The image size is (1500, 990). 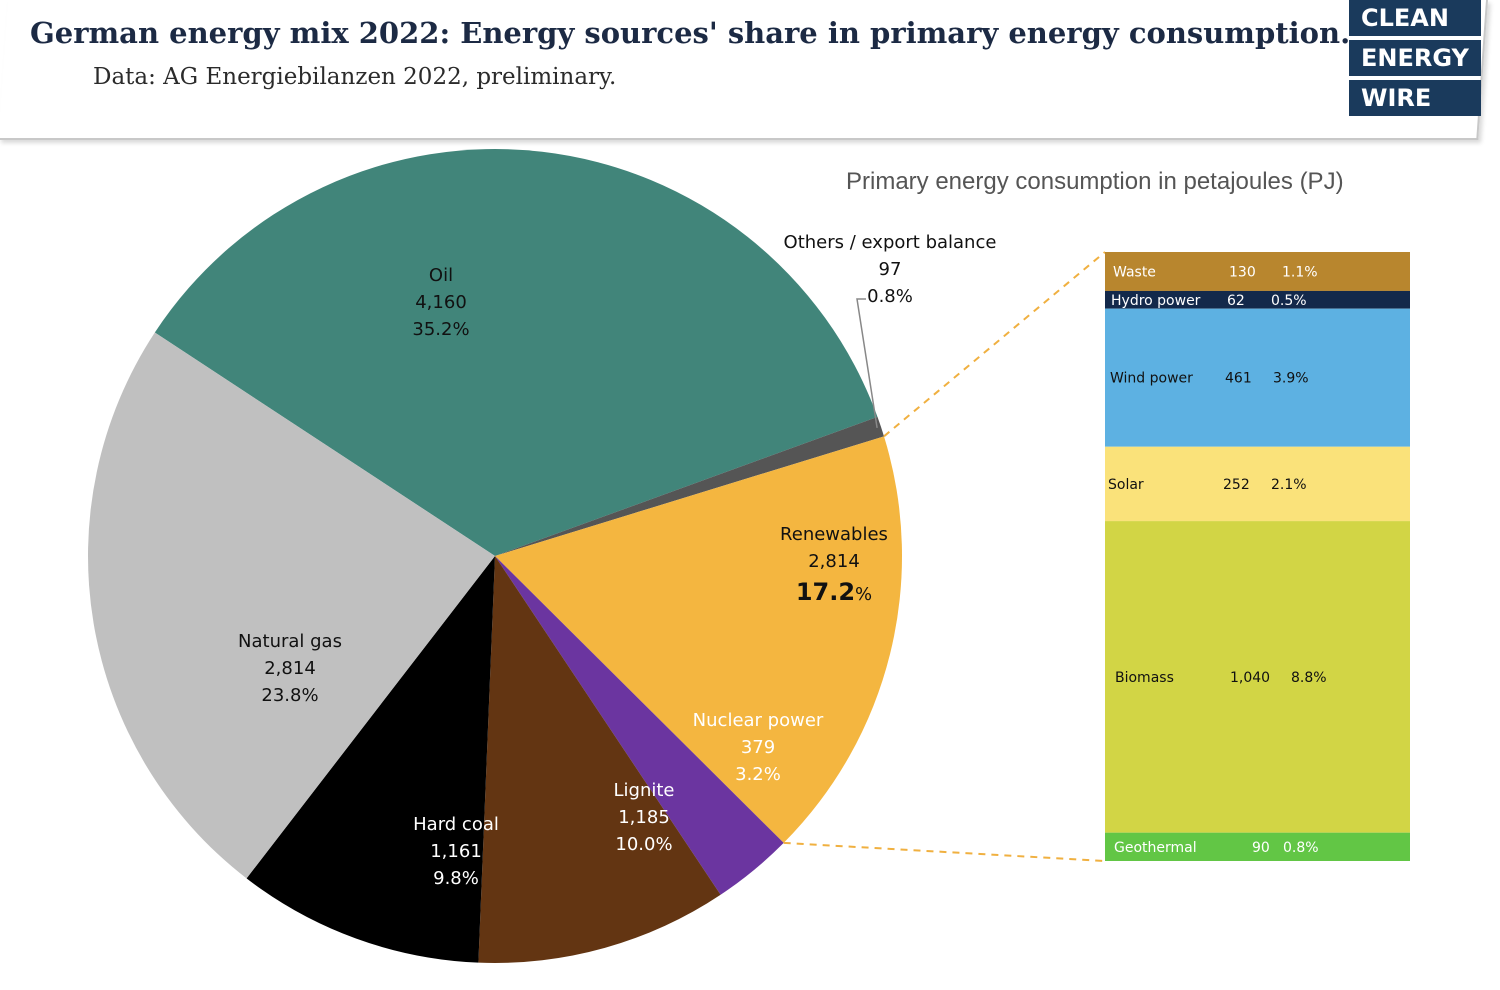 I want to click on others-leader-line, so click(x=867, y=363).